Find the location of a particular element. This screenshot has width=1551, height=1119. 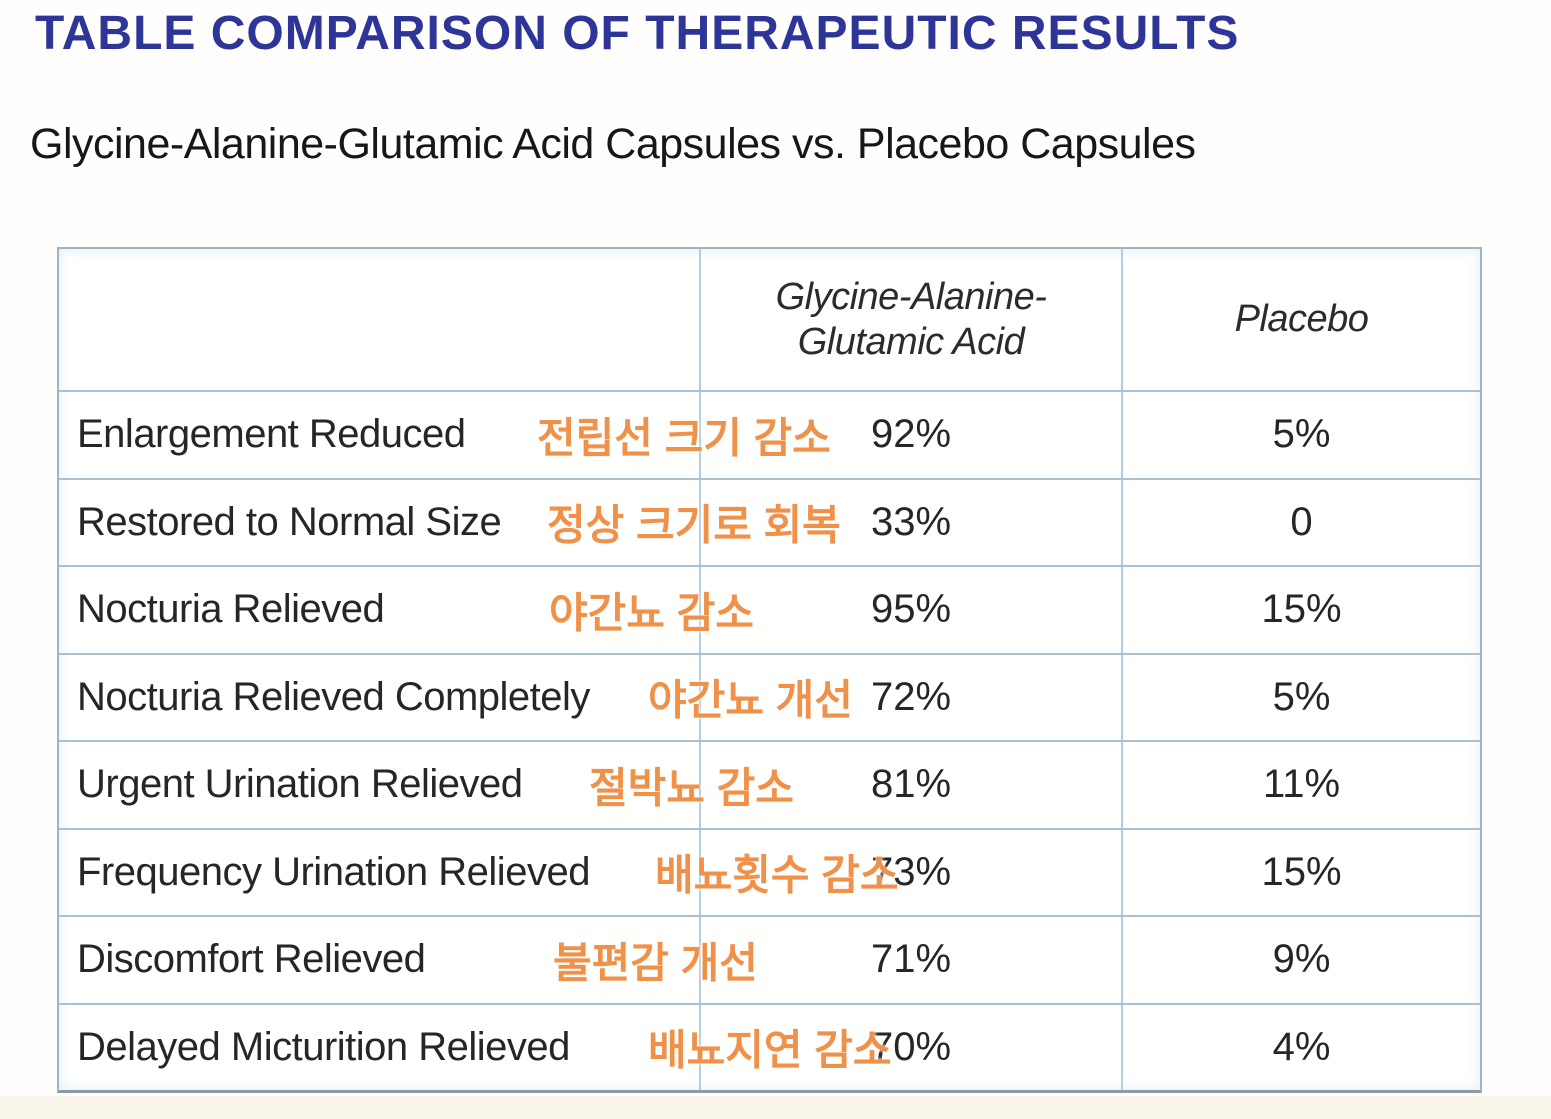

treatment-value: 33% is located at coordinates (910, 522).